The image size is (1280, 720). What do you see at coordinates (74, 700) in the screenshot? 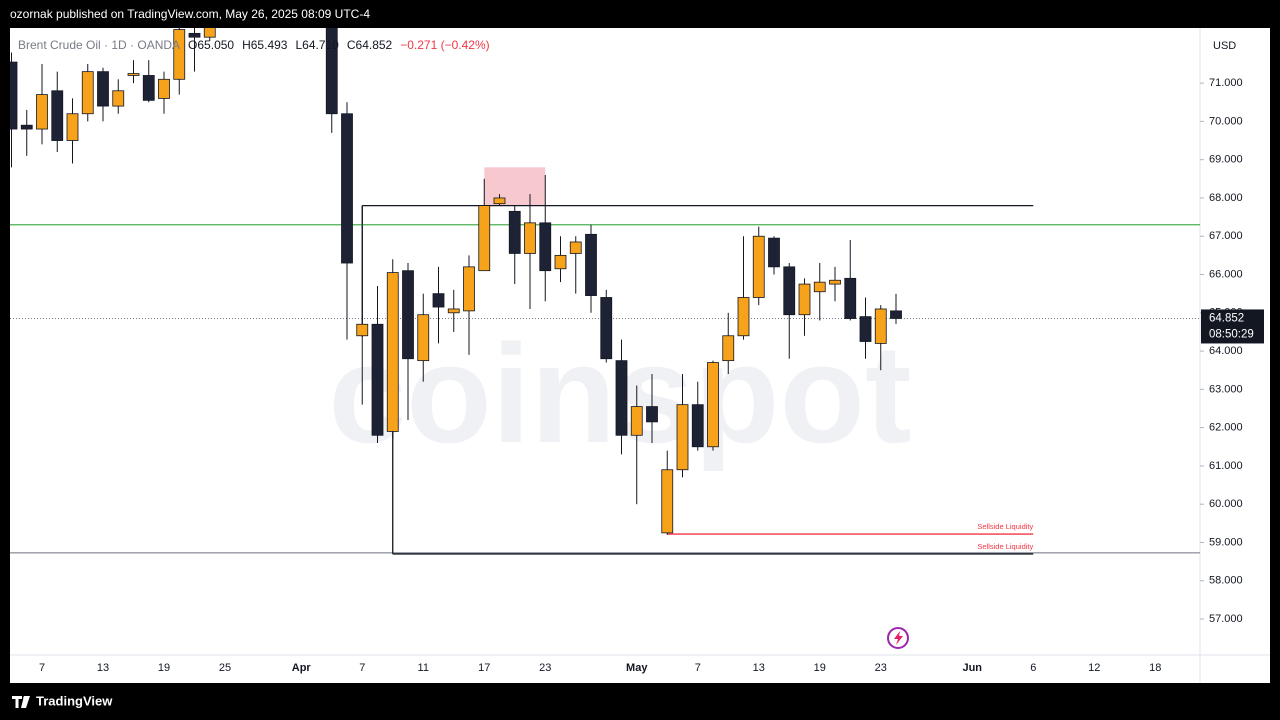
I see `brand: TradingView` at bounding box center [74, 700].